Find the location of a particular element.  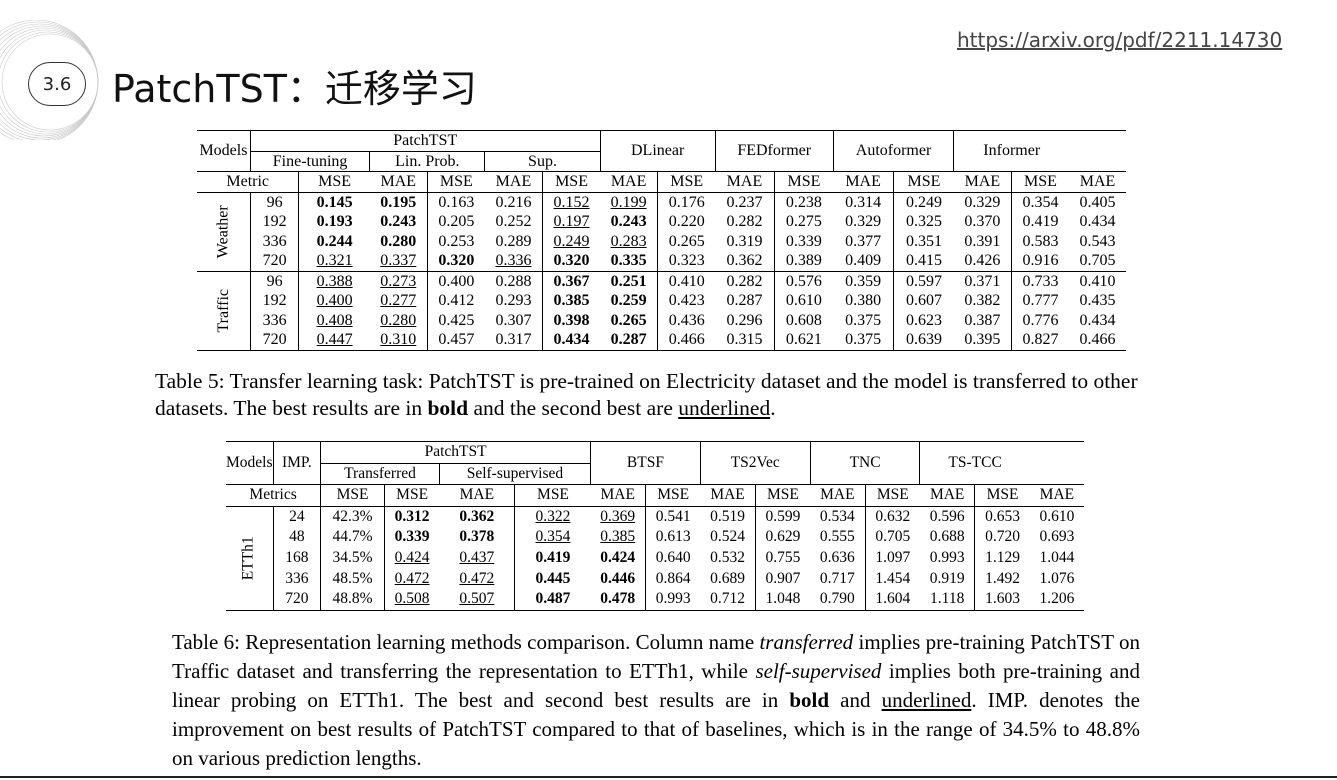

value-cell: 0.275 is located at coordinates (803, 222).